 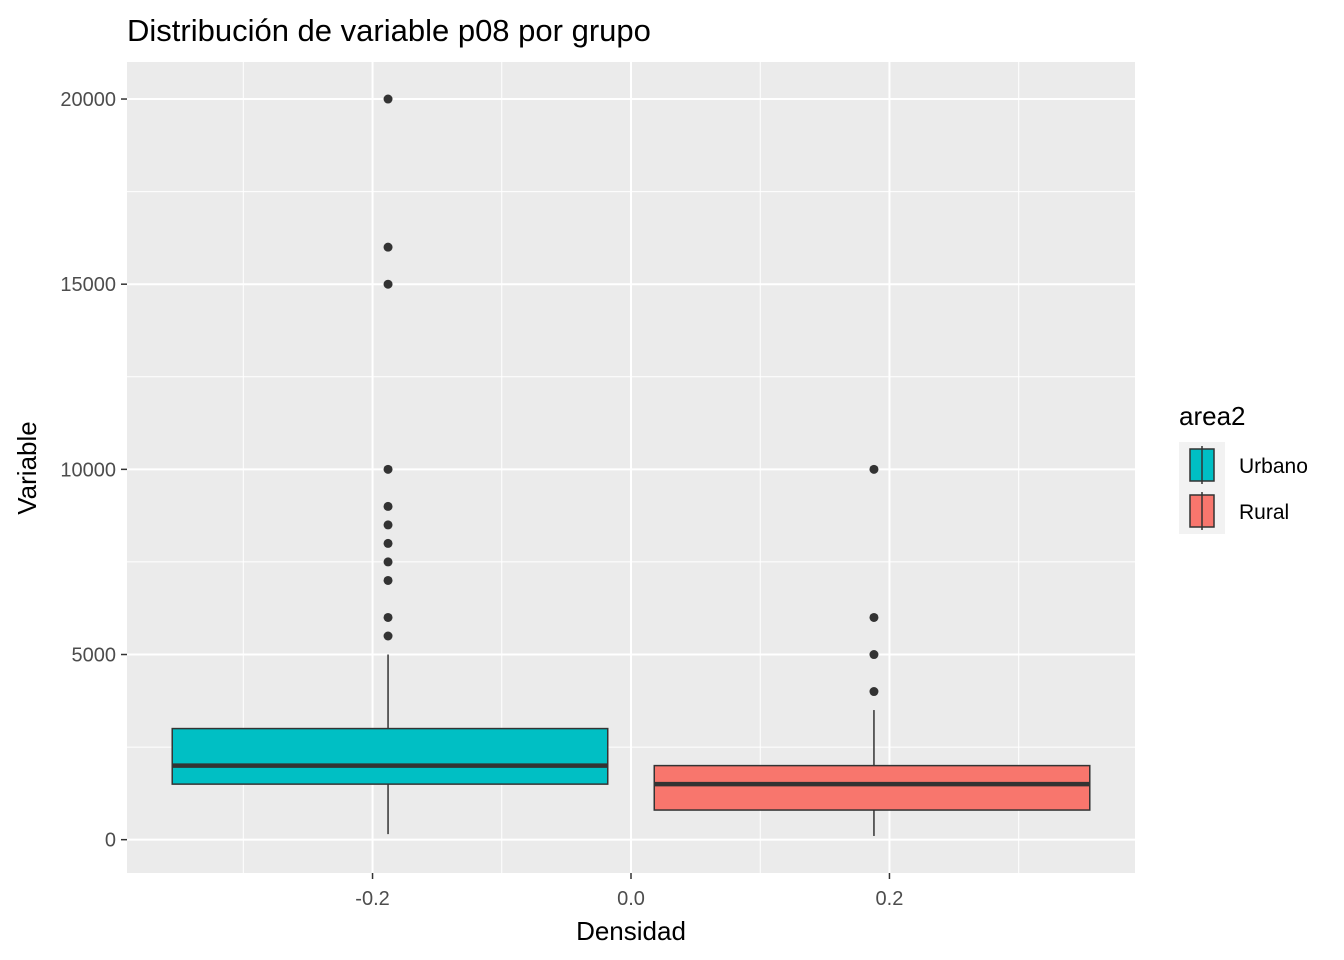 I want to click on legend-item-urbano: Urbano, so click(x=1243, y=465).